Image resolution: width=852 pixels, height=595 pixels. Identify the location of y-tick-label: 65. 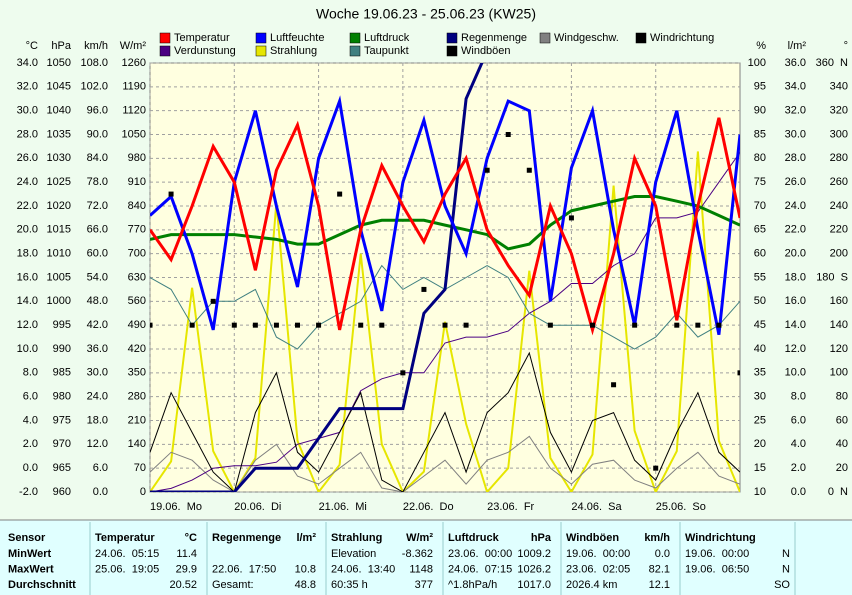
(760, 230).